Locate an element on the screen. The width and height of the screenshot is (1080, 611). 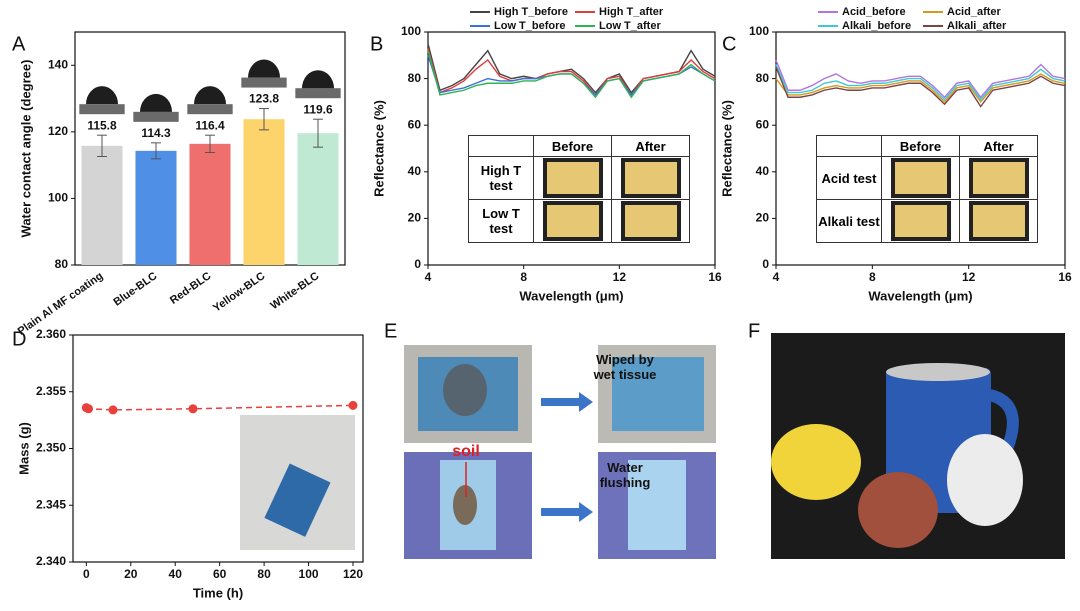
x-tick-label: 4 is located at coordinates (428, 277).